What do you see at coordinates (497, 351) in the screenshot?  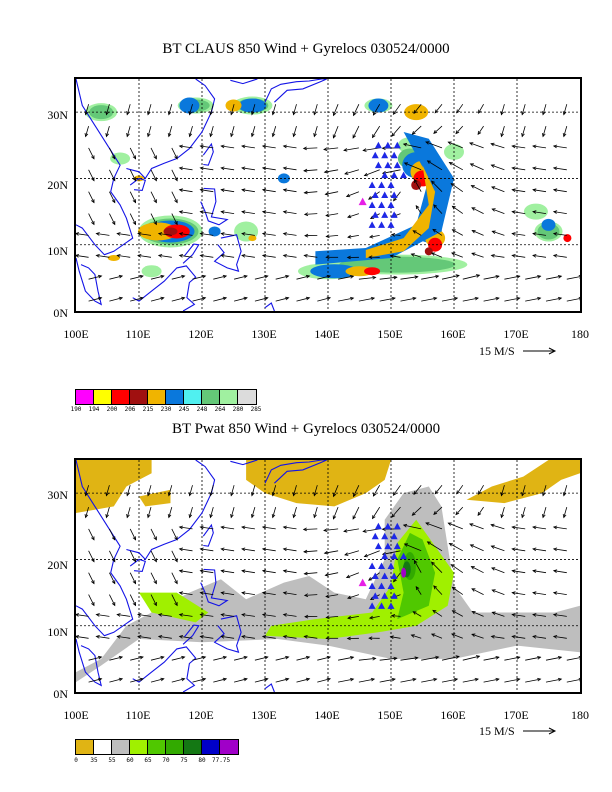 I see `vector-scale-label: 15 M/S` at bounding box center [497, 351].